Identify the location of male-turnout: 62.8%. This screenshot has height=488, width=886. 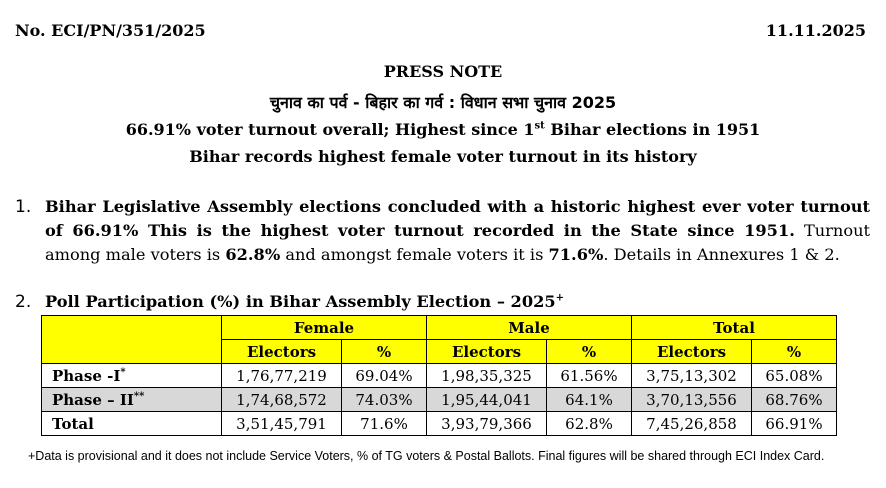
(253, 254).